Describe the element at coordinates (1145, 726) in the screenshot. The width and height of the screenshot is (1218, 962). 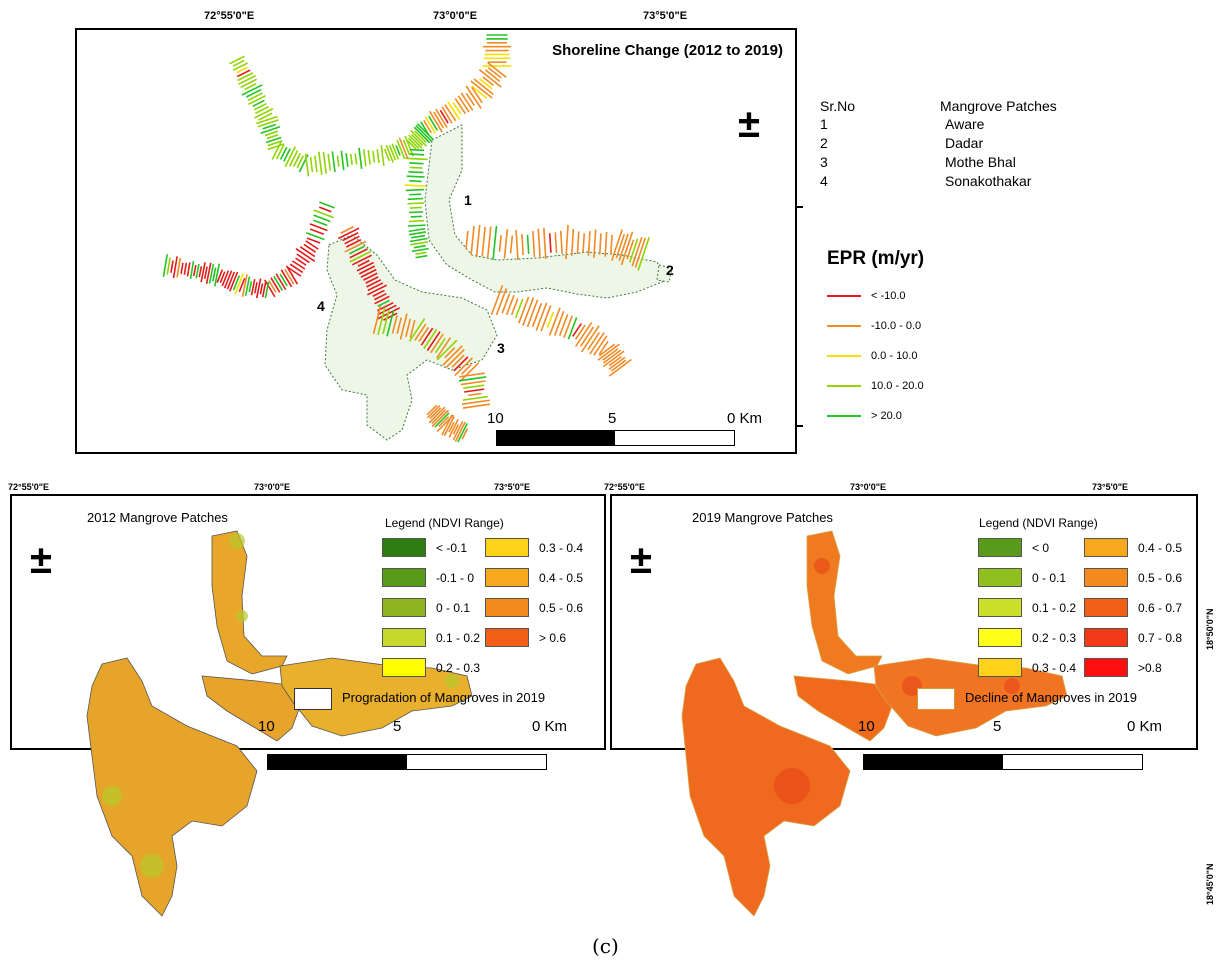
I see `right-scale-0: 0 Km` at that location.